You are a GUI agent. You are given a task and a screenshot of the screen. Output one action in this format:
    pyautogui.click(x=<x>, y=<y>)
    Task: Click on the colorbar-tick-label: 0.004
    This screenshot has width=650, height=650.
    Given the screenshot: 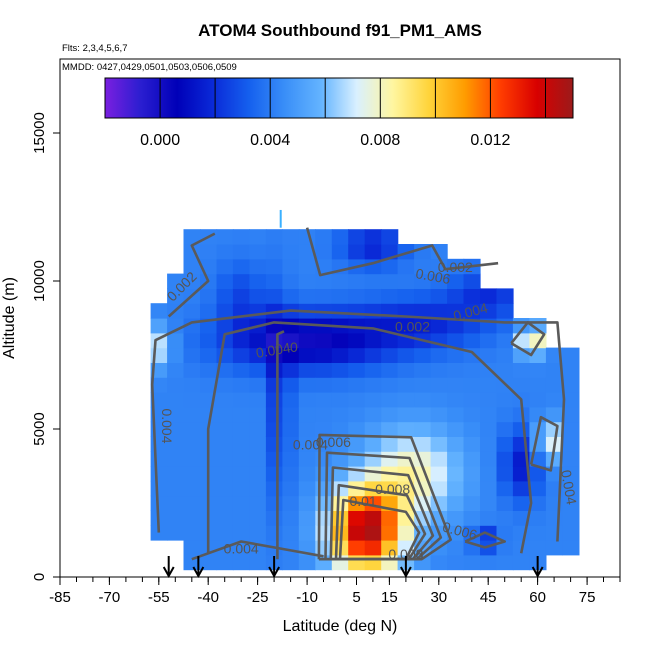 What is the action you would take?
    pyautogui.click(x=270, y=140)
    